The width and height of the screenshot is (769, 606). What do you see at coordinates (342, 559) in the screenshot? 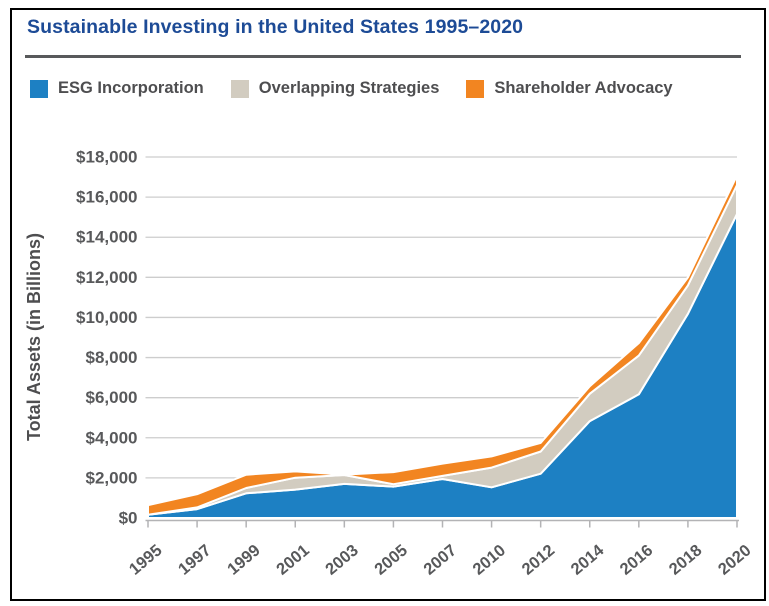
I see `svg-text: 2003` at bounding box center [342, 559].